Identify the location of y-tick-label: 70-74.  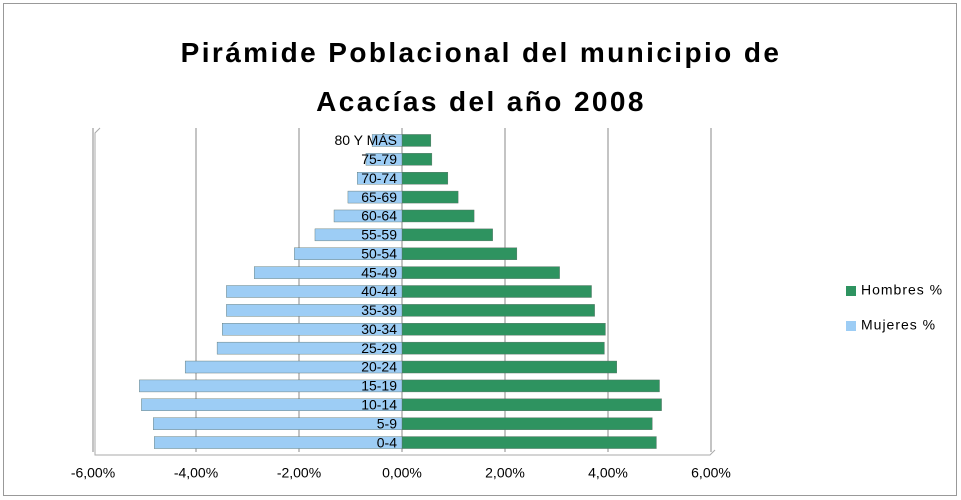
(379, 178).